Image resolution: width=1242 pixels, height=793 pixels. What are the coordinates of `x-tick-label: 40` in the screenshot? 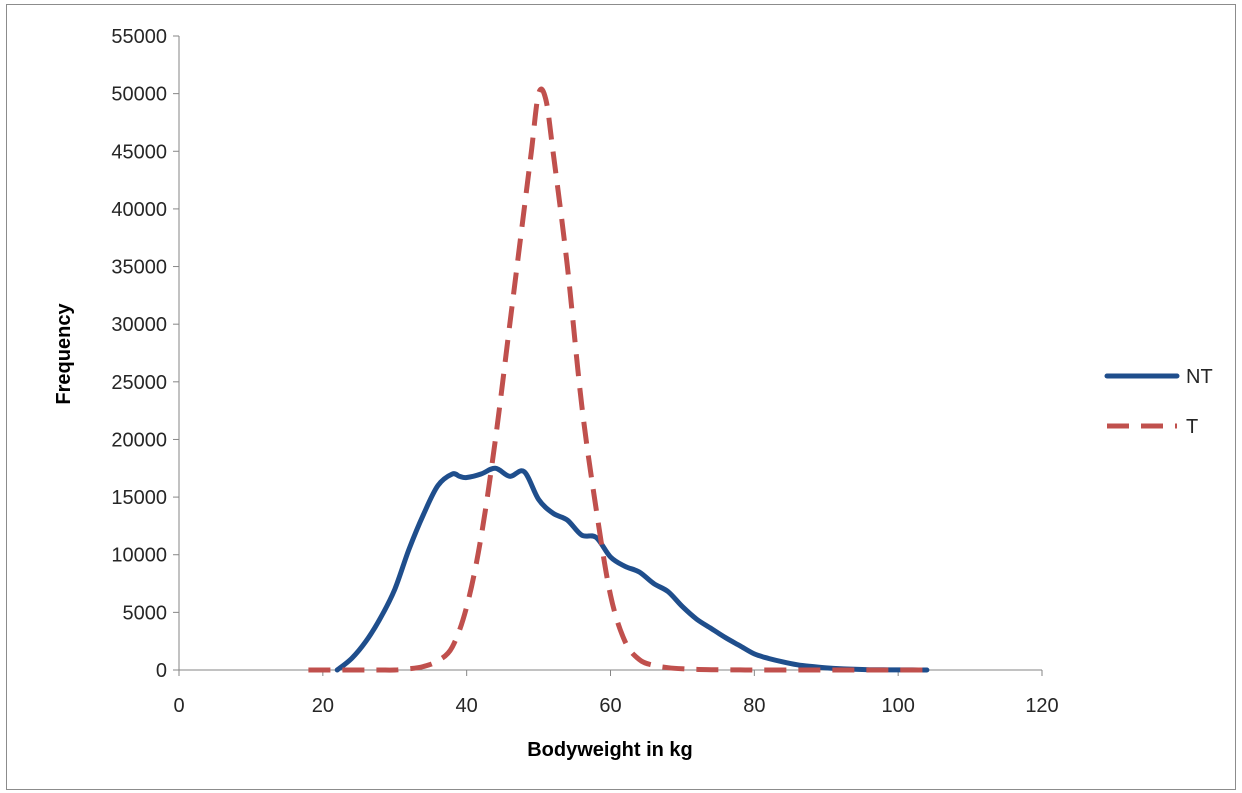 It's located at (467, 706).